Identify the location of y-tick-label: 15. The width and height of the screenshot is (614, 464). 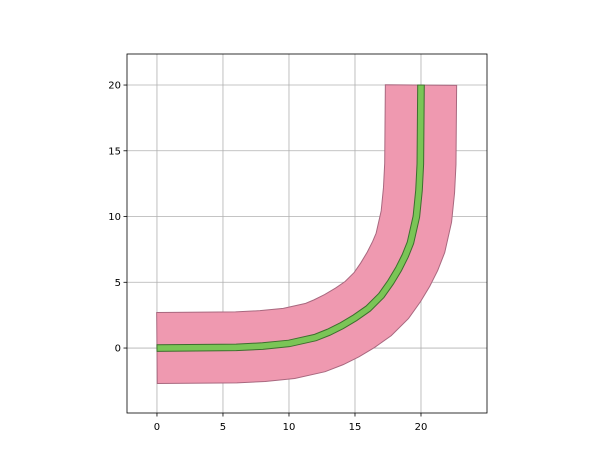
(114, 151).